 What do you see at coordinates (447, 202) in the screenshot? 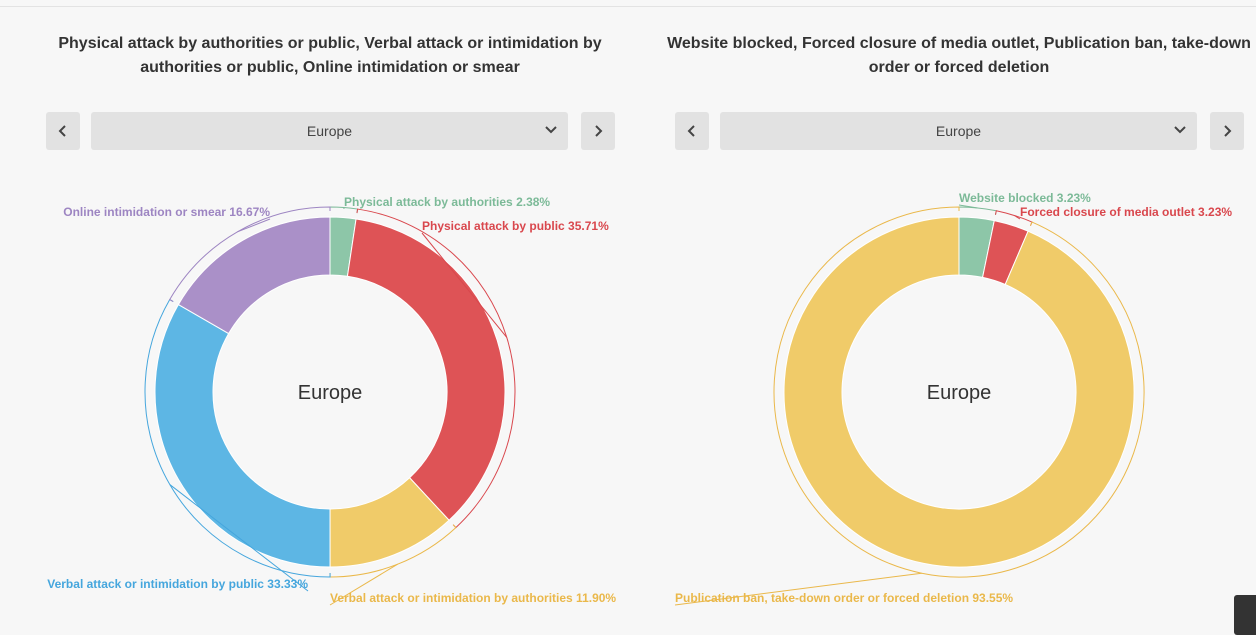
I see `slice-label: Physical attack by authorities 2.38%` at bounding box center [447, 202].